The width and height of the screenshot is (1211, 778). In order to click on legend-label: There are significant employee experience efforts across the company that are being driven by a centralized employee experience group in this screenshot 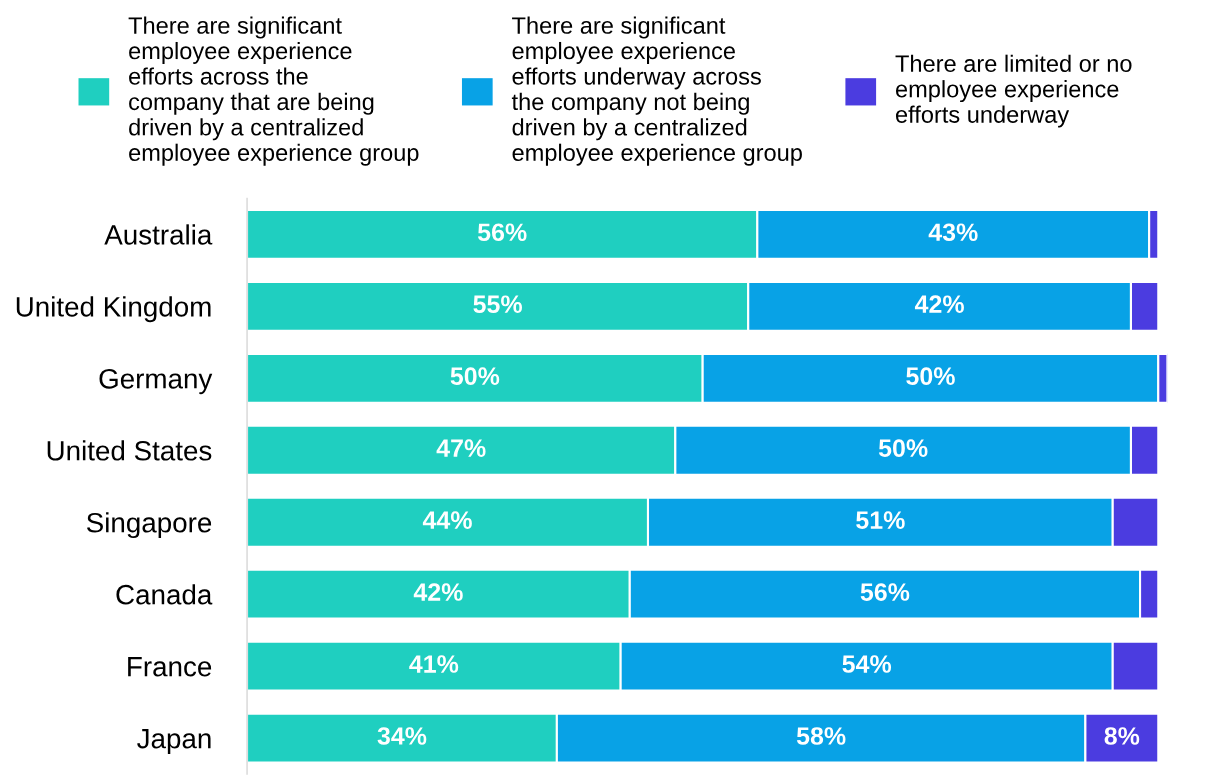, I will do `click(273, 91)`.